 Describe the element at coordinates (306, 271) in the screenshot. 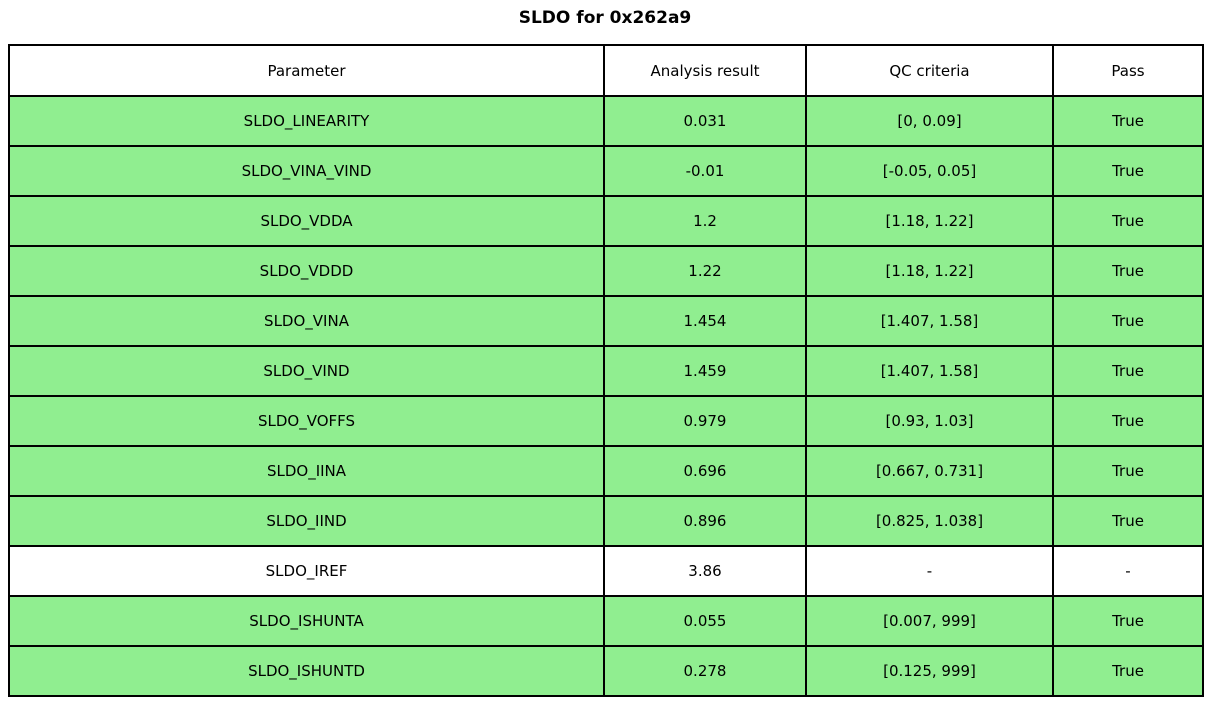

I see `cell-parameter: SLDO_VDDD` at that location.